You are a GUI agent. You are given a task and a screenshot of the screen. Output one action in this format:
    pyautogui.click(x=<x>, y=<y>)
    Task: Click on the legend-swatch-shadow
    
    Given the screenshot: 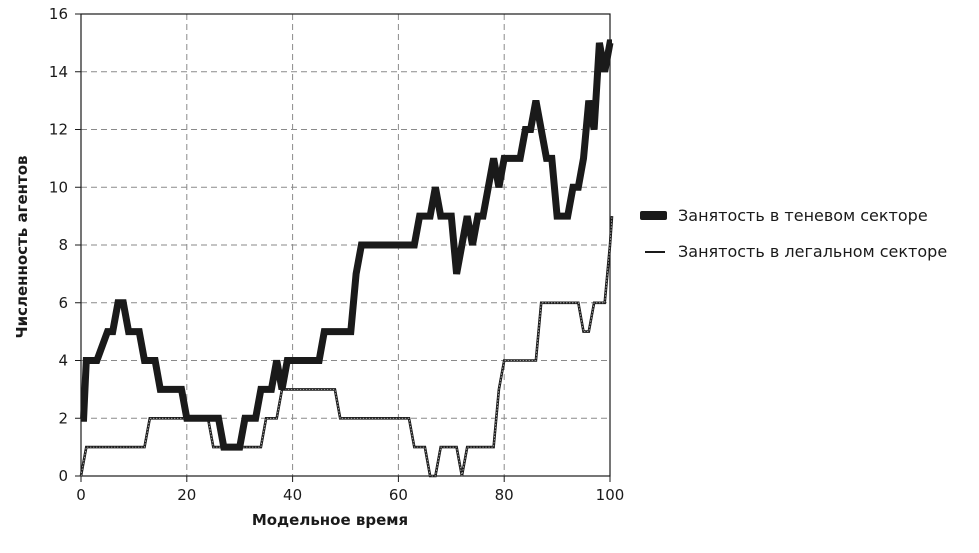 What is the action you would take?
    pyautogui.click(x=653, y=215)
    